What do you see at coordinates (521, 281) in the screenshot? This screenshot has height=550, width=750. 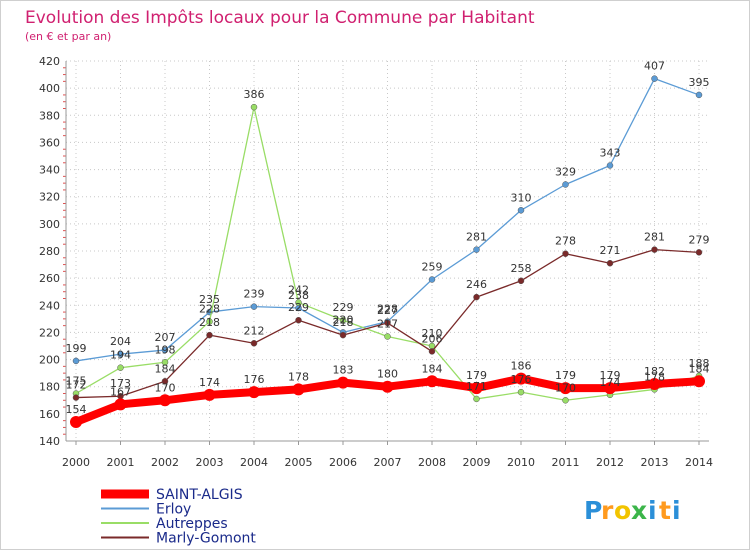 I see `point-Marly-Gomont-2010` at bounding box center [521, 281].